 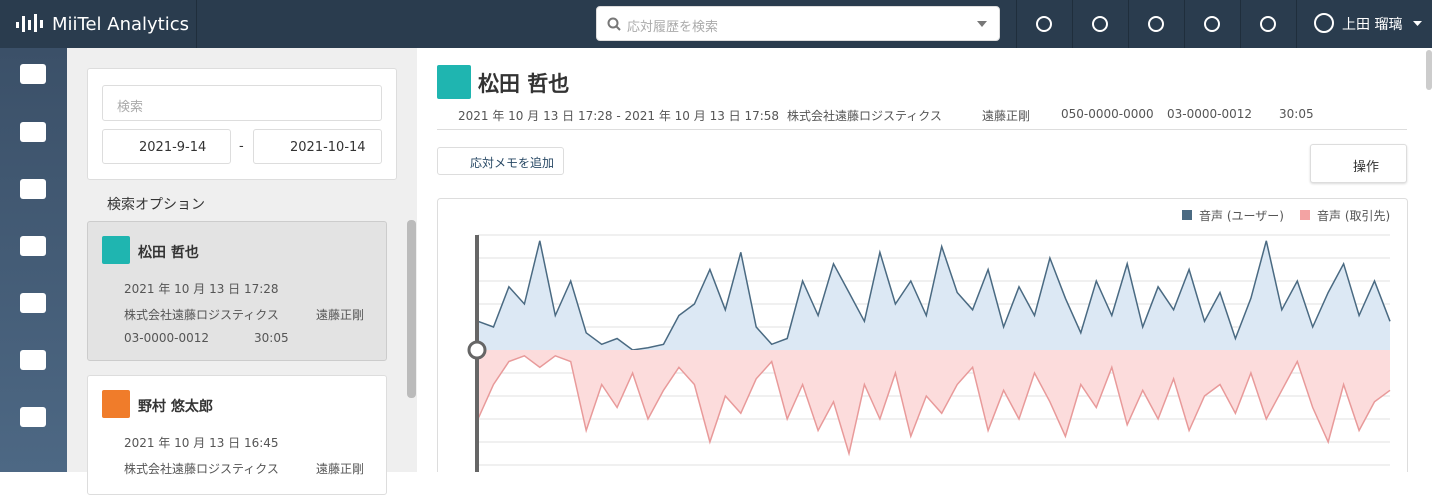 What do you see at coordinates (922, 129) in the screenshot?
I see `divider` at bounding box center [922, 129].